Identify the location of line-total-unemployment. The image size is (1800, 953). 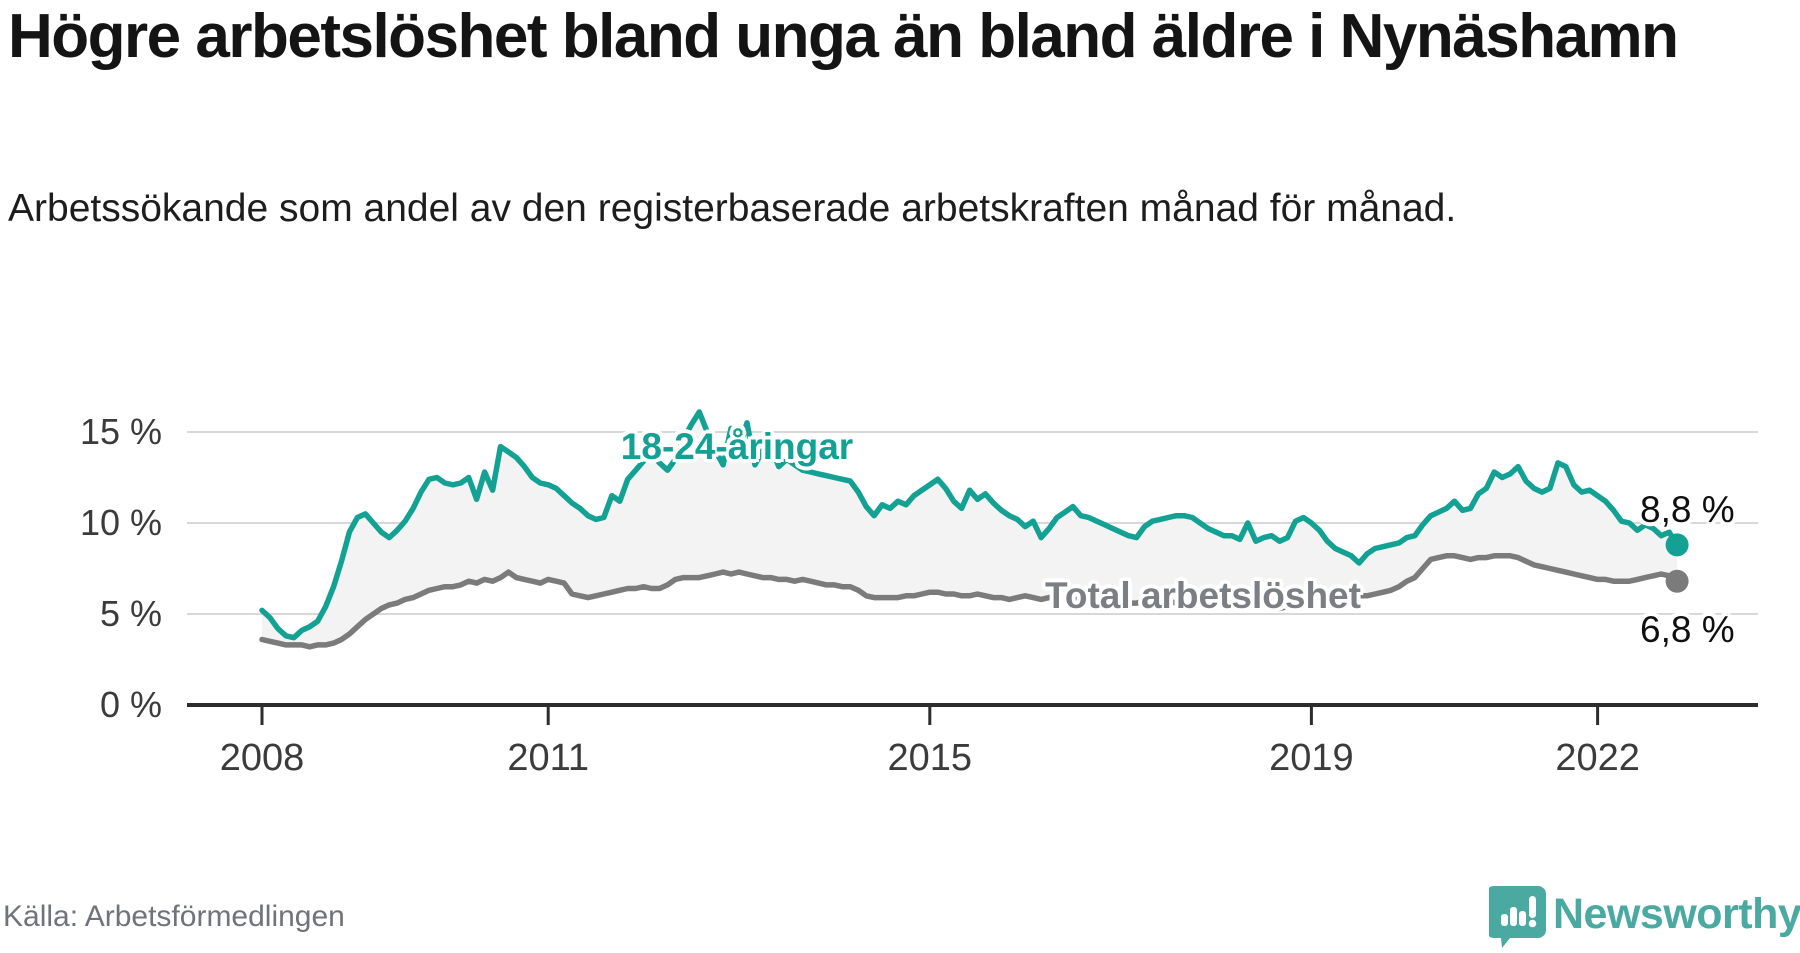
(969, 601).